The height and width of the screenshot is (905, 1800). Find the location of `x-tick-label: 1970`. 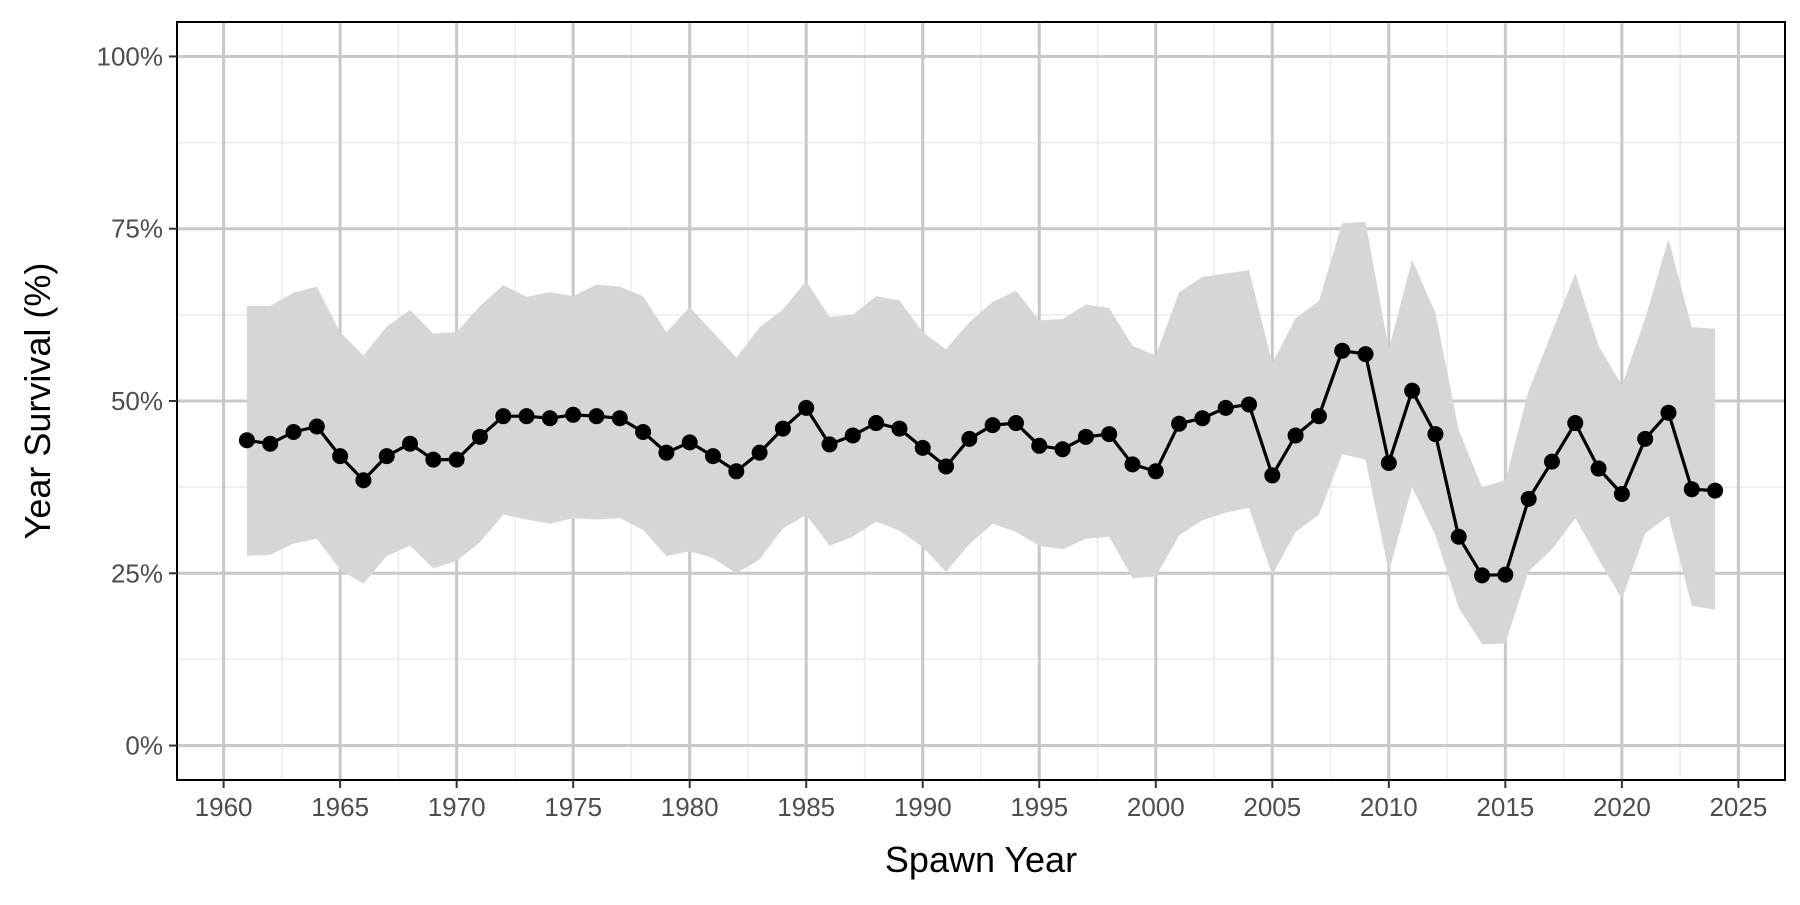

x-tick-label: 1970 is located at coordinates (457, 807).